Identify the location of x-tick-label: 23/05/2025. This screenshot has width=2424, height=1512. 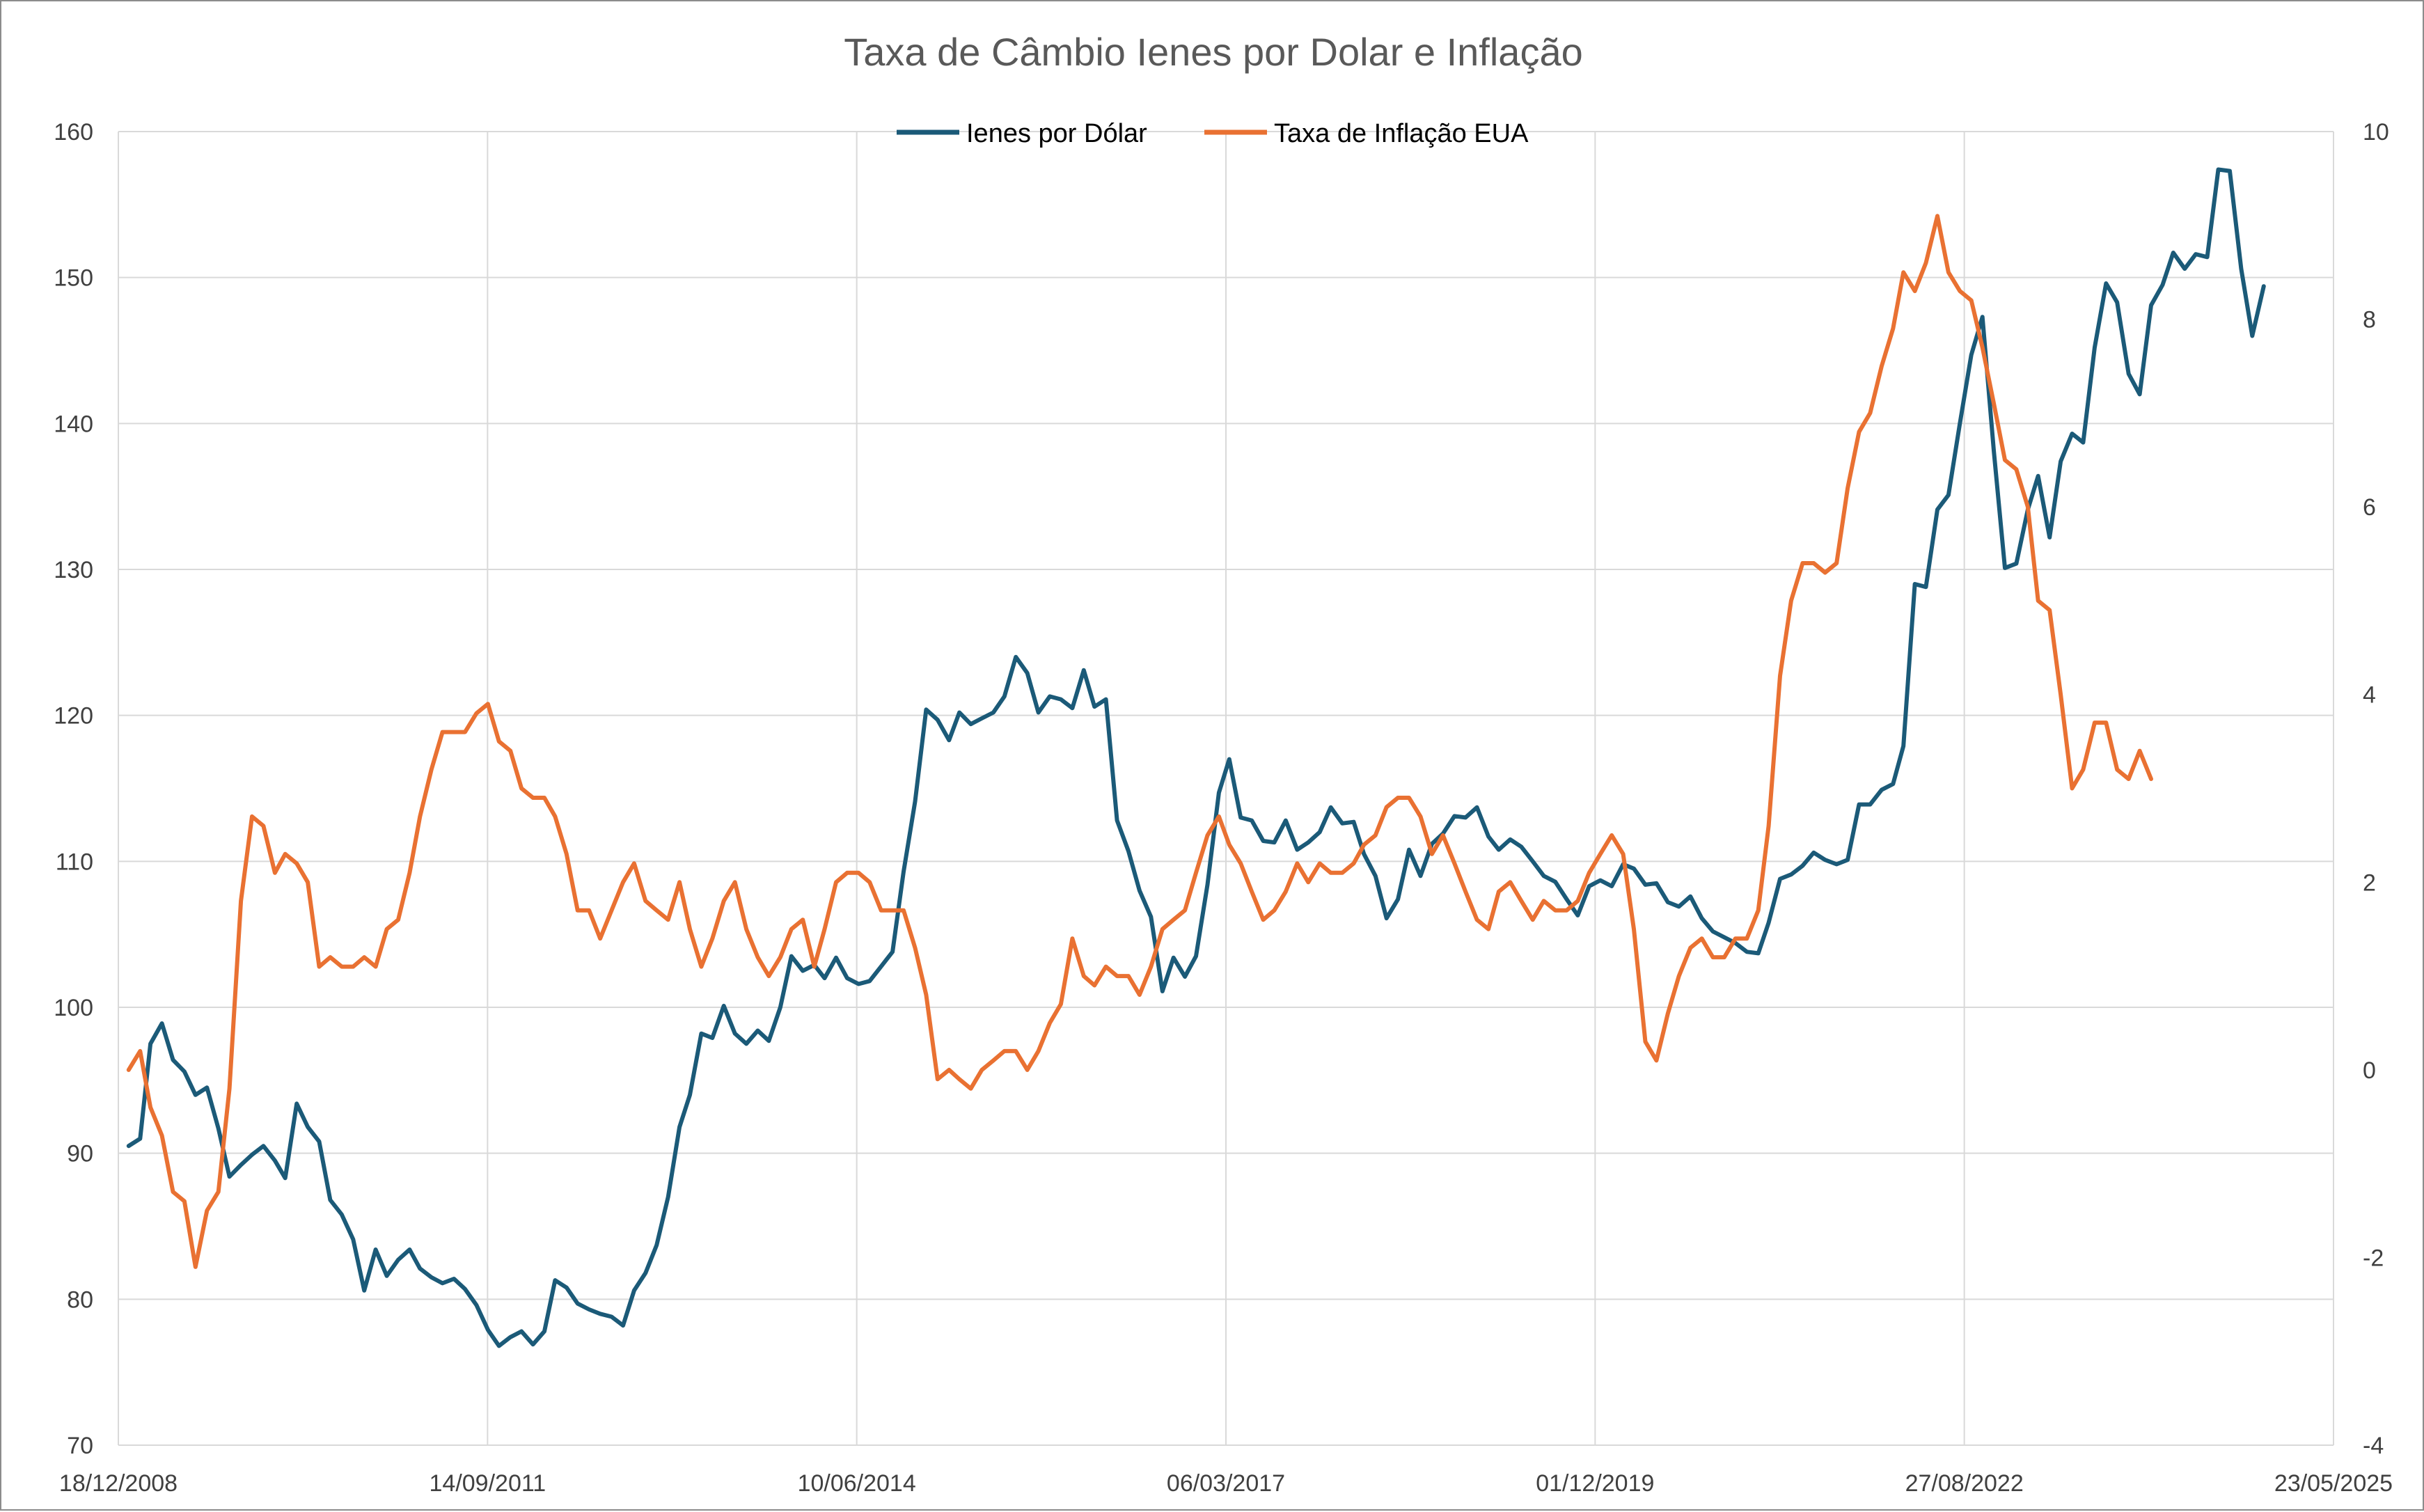
(2334, 1483).